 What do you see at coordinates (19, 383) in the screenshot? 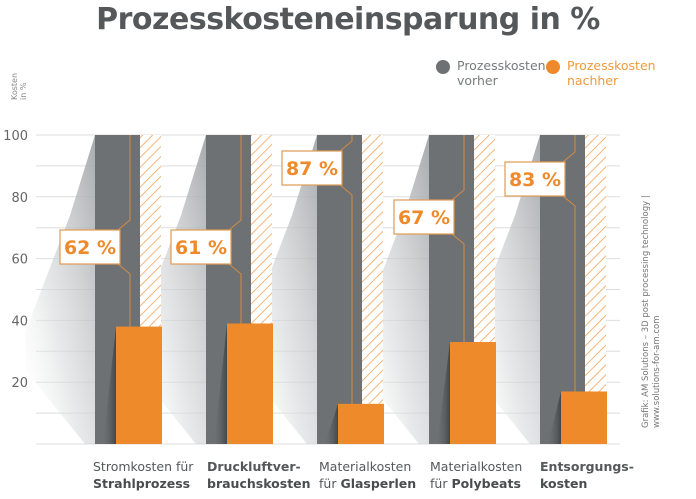
I see `y-tick-label: 20` at bounding box center [19, 383].